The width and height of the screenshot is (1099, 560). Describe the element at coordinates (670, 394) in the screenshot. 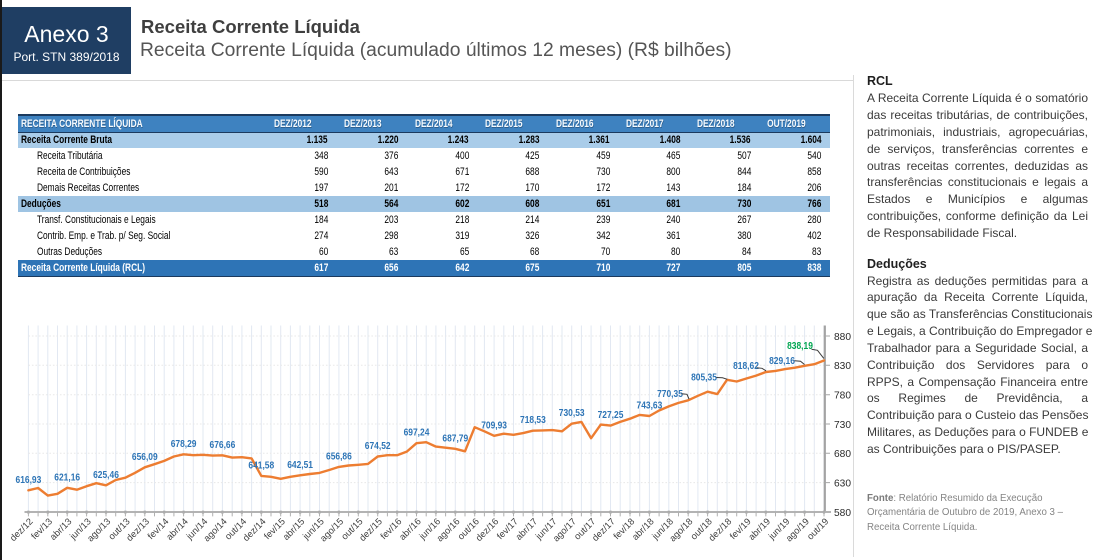

I see `svg-text: 770,35` at that location.